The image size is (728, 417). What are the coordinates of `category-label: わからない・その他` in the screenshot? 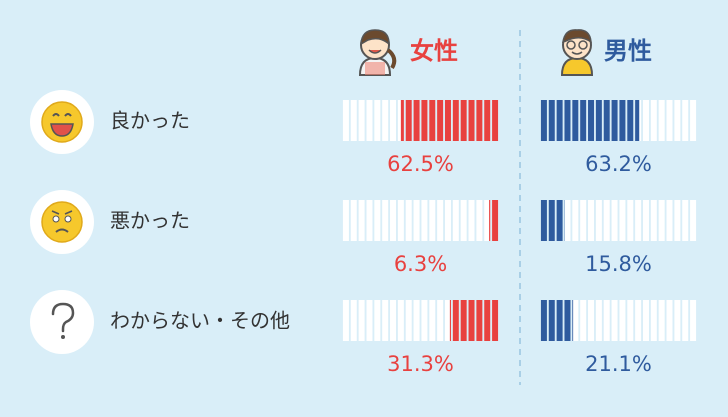 It's located at (200, 321).